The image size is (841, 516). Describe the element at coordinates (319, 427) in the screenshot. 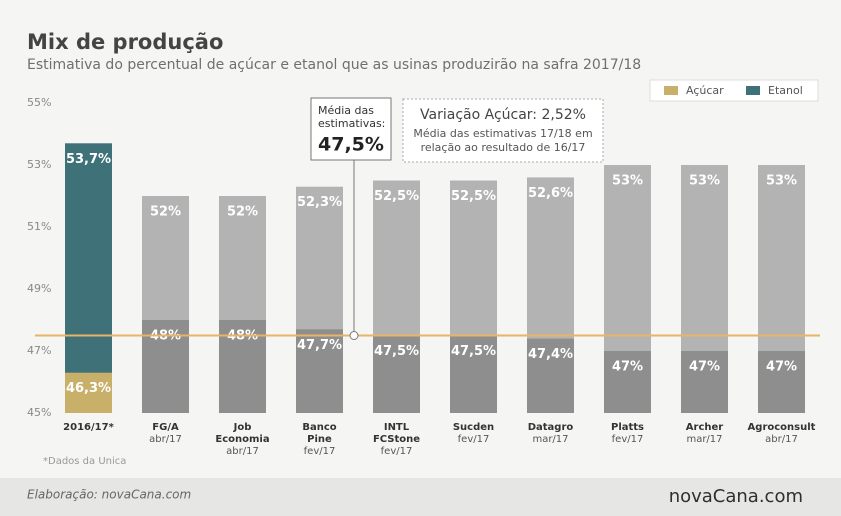

I see `x-tick-label: Banco` at that location.